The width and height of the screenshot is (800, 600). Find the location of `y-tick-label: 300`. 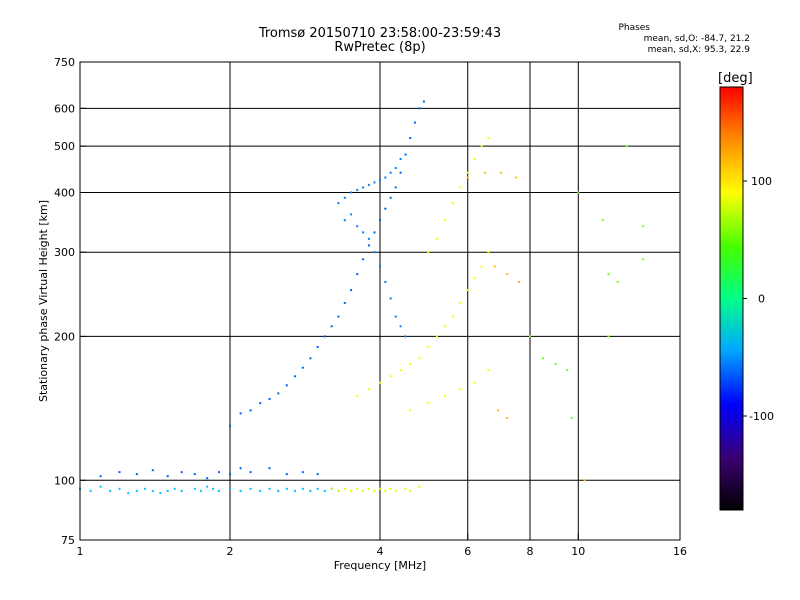

y-tick-label: 300 is located at coordinates (64, 252).